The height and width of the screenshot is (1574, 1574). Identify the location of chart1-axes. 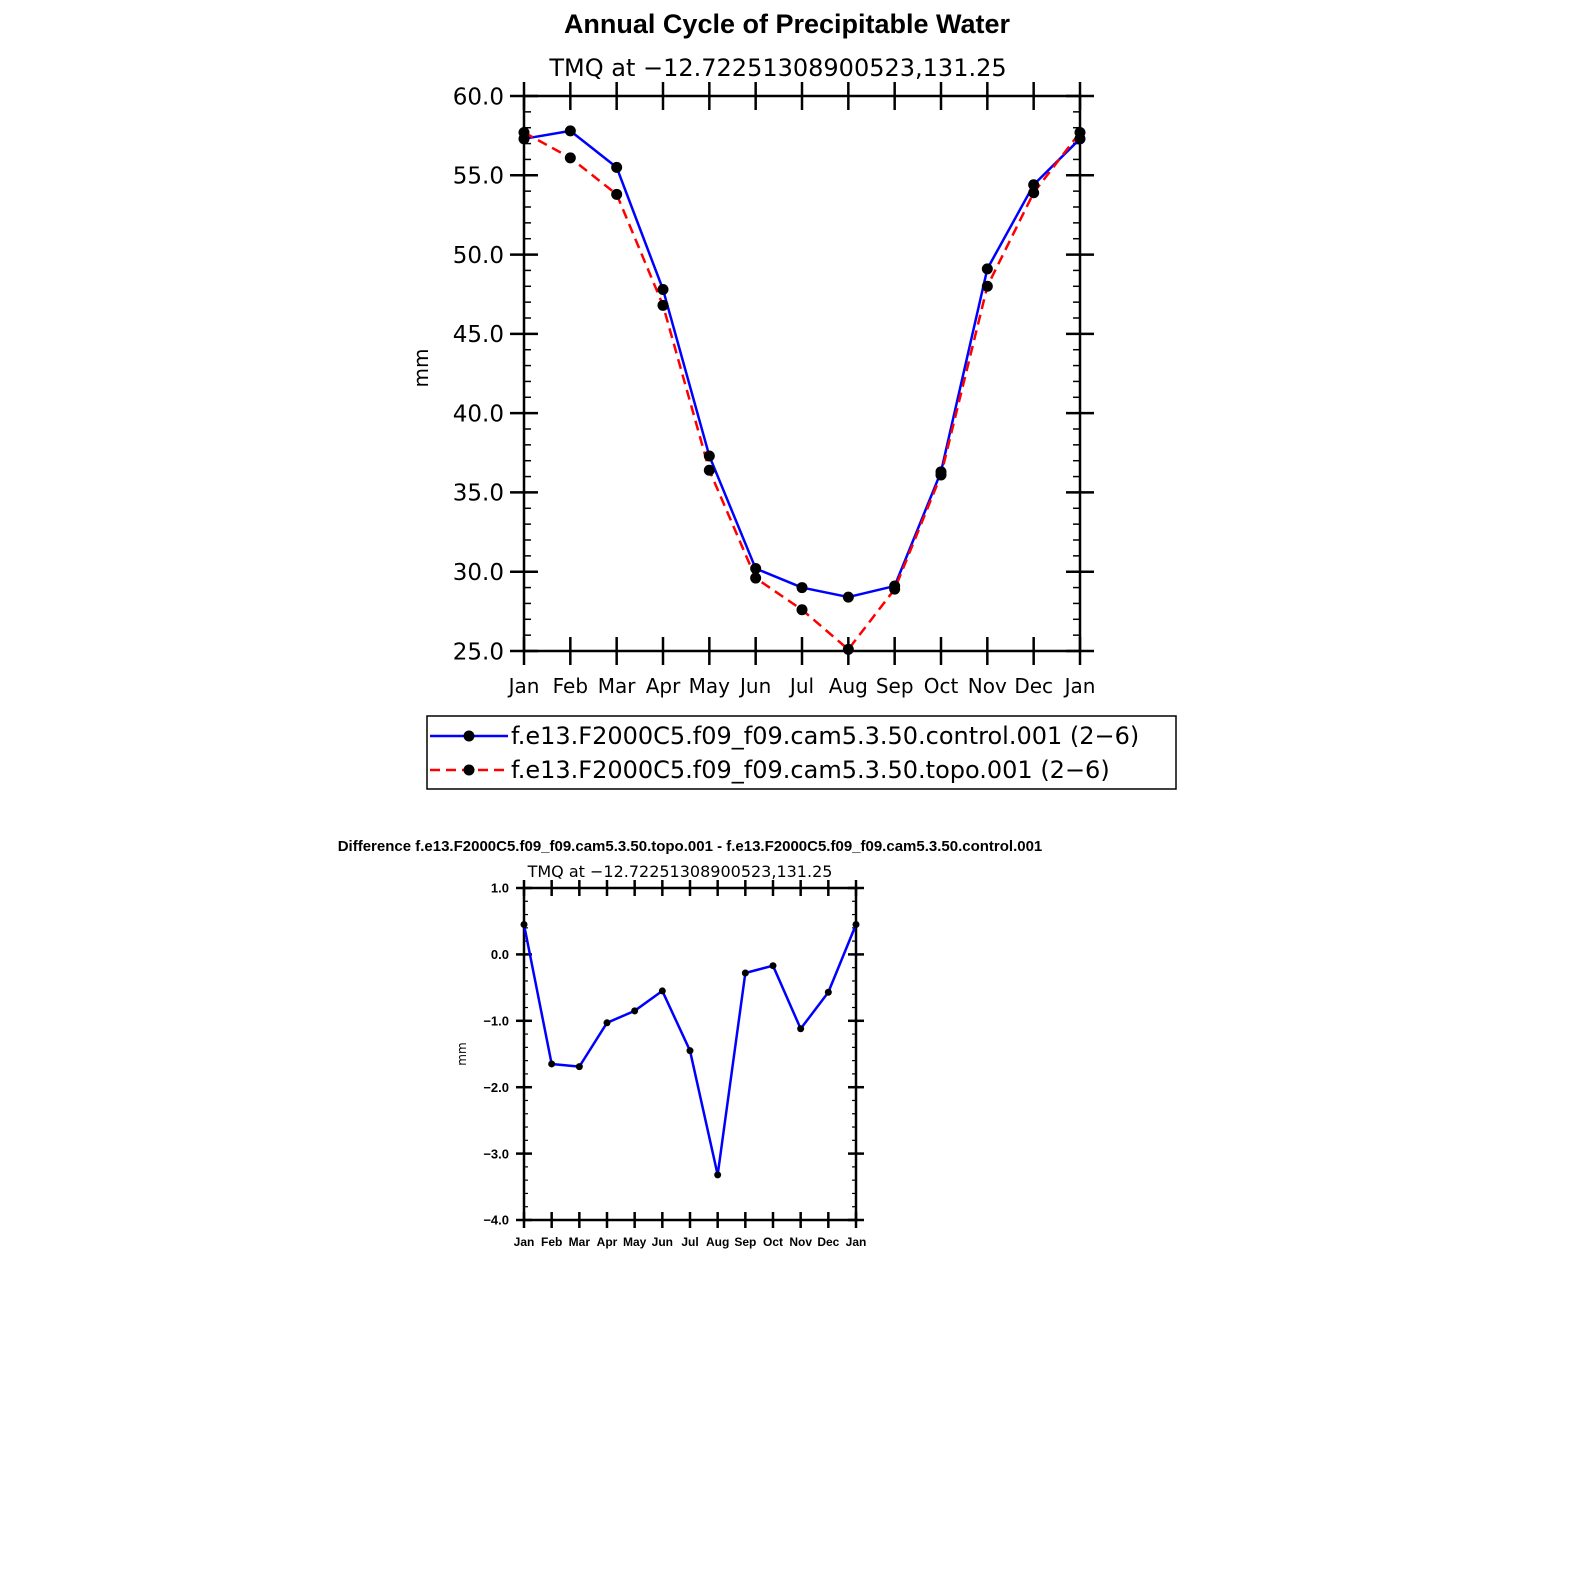
(802, 373).